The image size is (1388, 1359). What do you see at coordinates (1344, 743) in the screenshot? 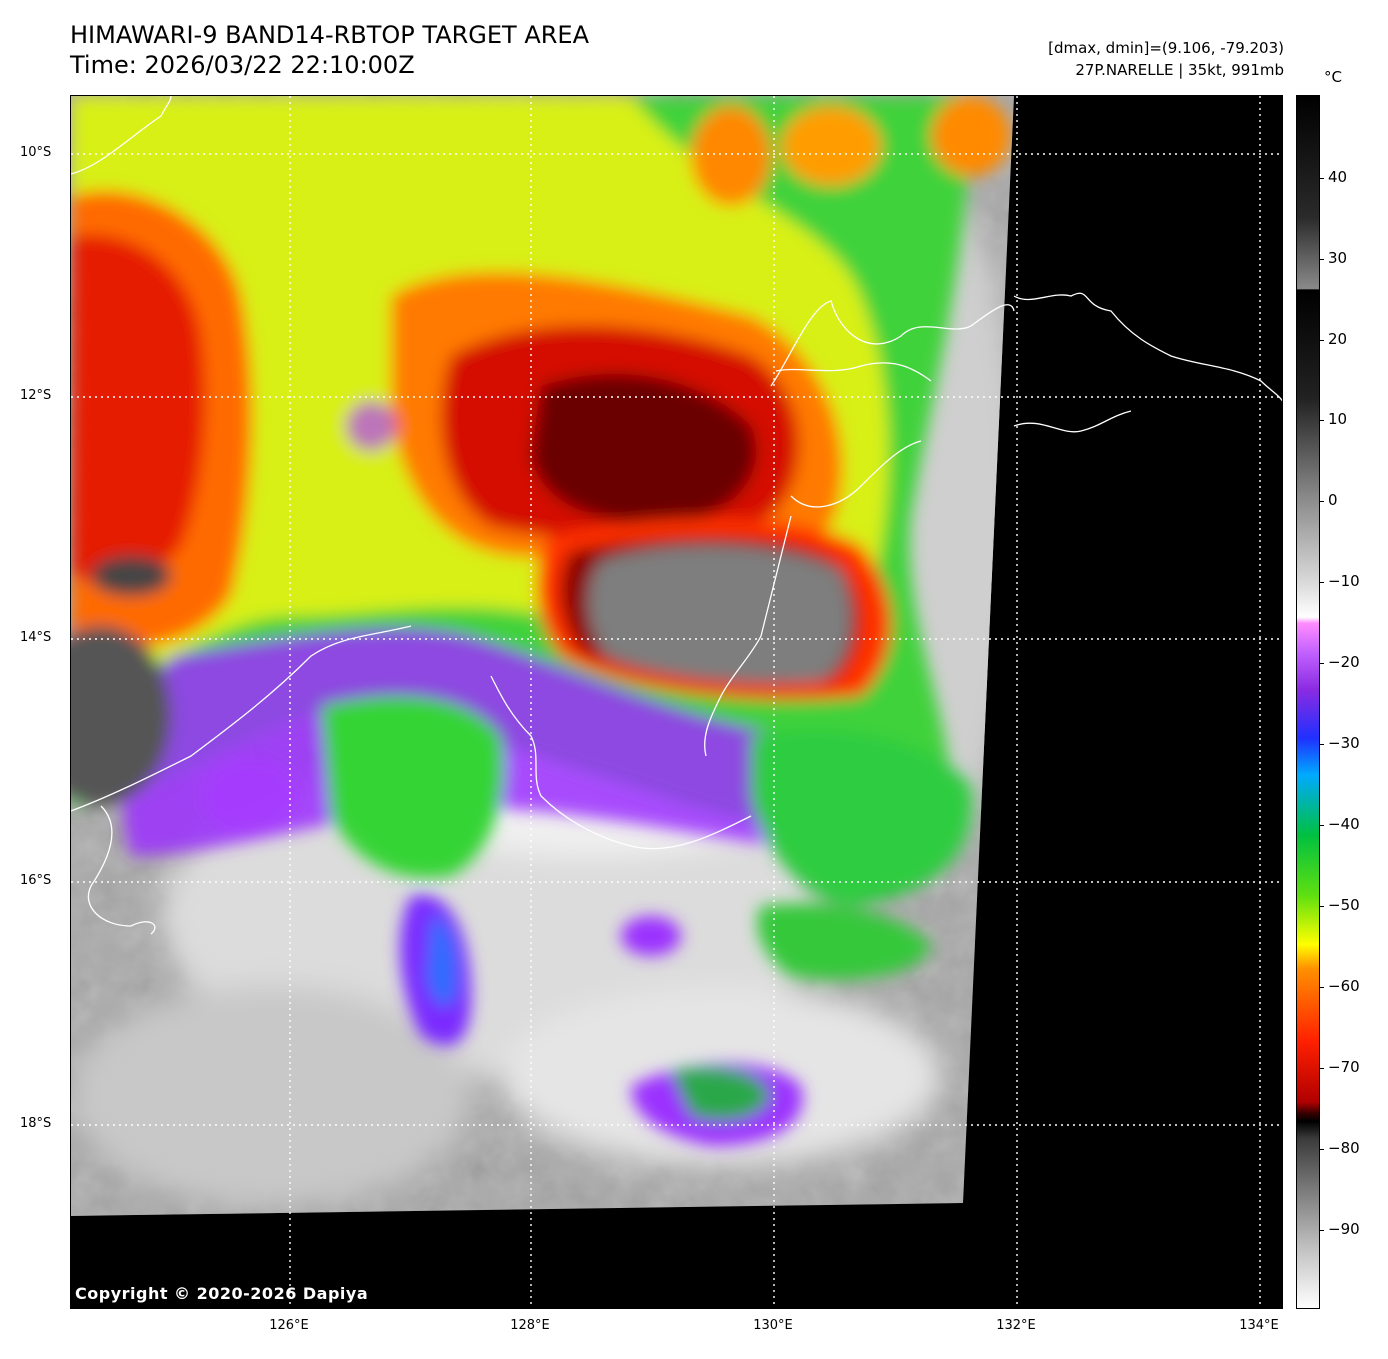
I see `colorbar-tick-minus30: −30` at bounding box center [1344, 743].